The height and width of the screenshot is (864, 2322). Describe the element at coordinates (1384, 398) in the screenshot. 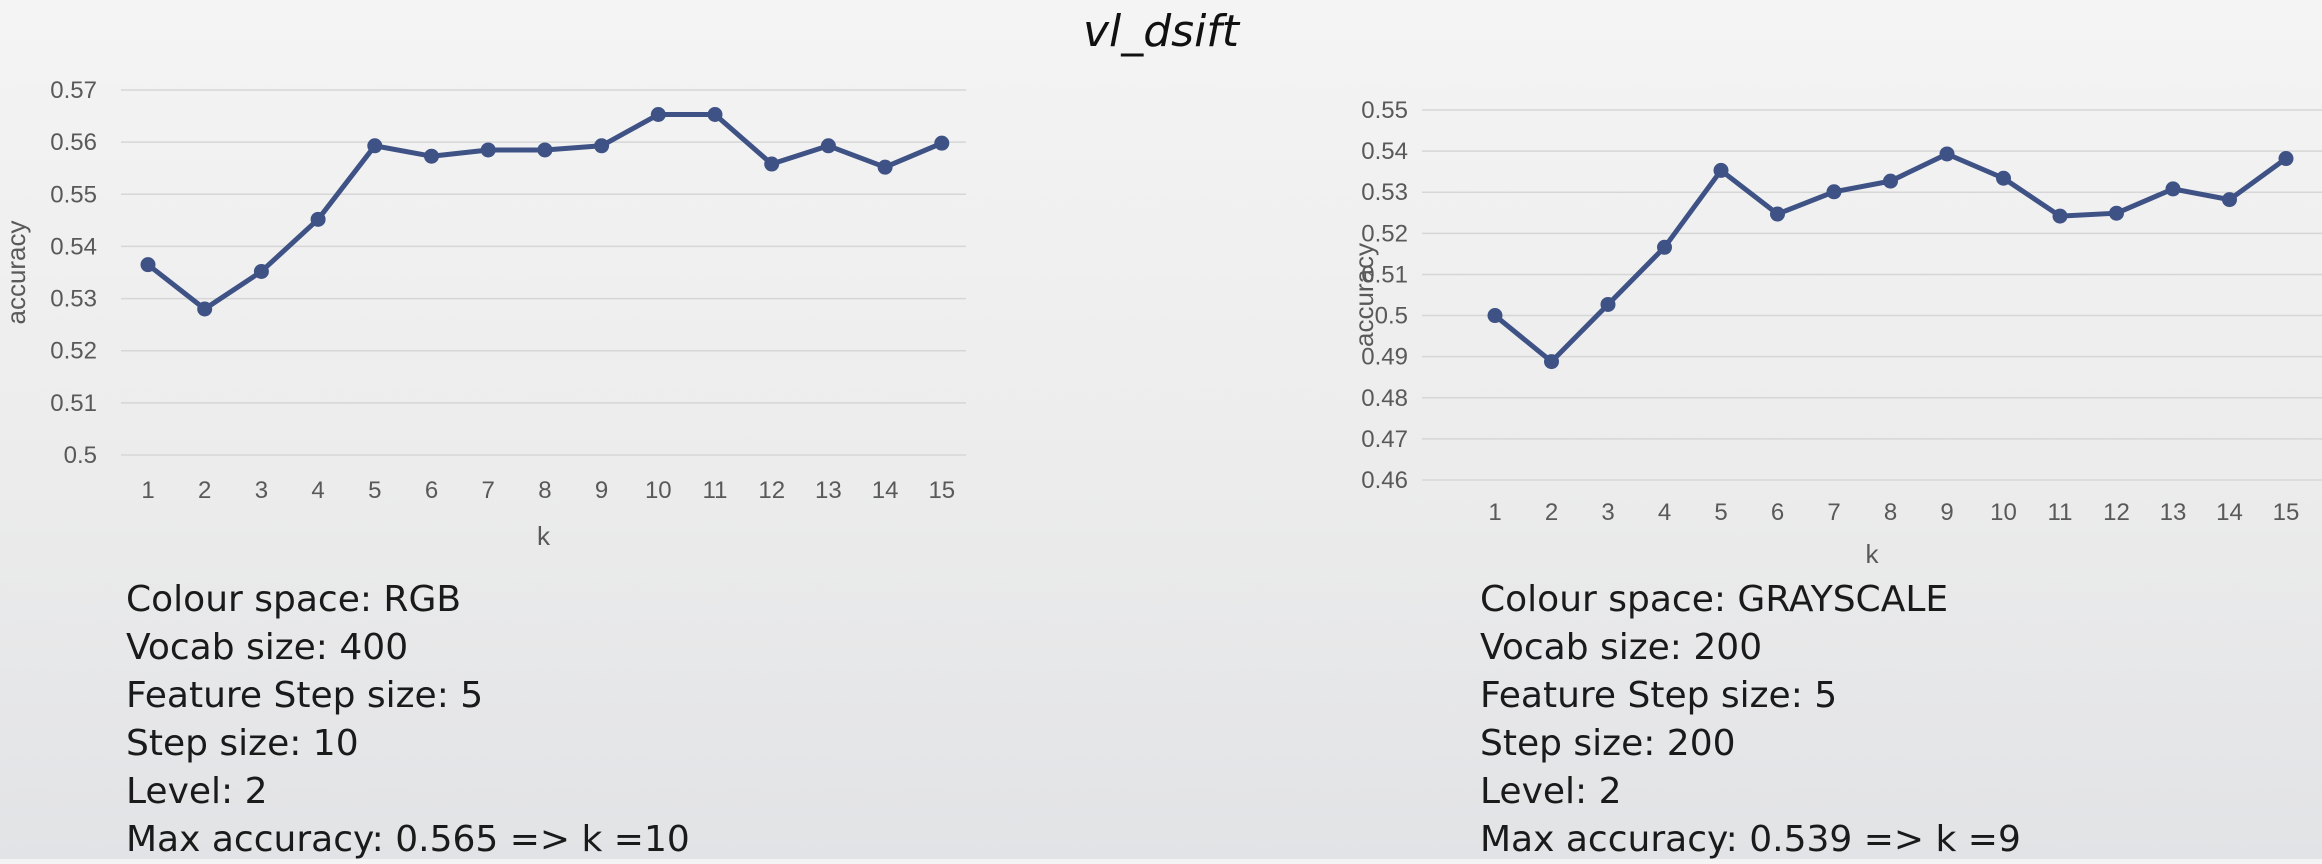

I see `y-tick-label: 0.48` at that location.